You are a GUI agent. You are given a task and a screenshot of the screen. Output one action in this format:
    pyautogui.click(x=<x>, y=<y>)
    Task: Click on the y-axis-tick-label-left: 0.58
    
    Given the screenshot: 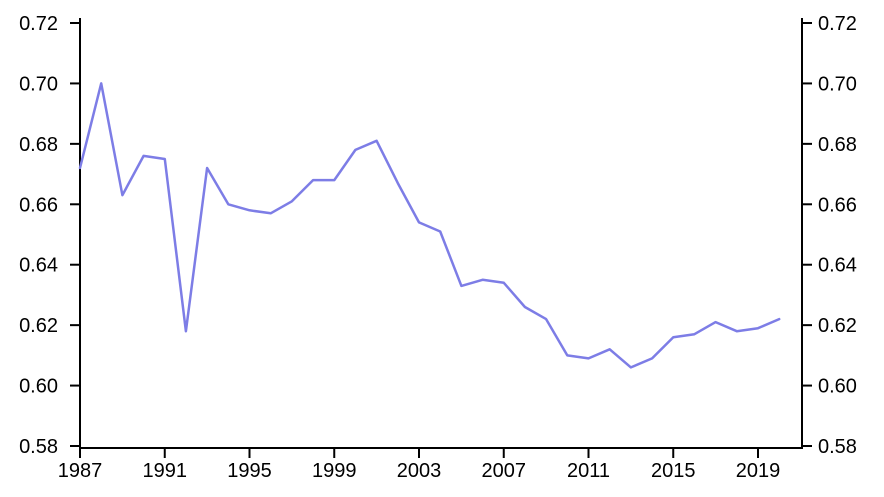 What is the action you would take?
    pyautogui.click(x=38, y=447)
    